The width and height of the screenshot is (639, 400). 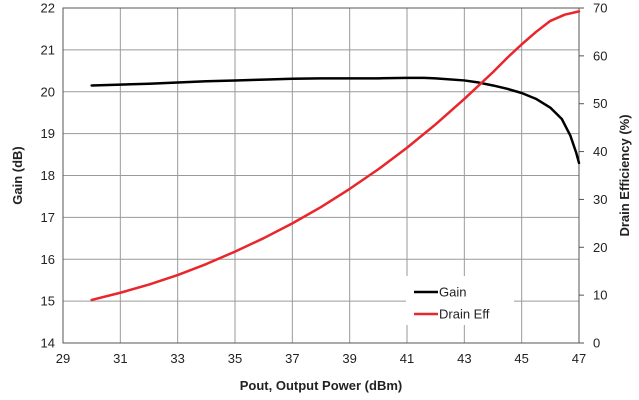 I want to click on left-tick-label: 22, so click(x=48, y=8).